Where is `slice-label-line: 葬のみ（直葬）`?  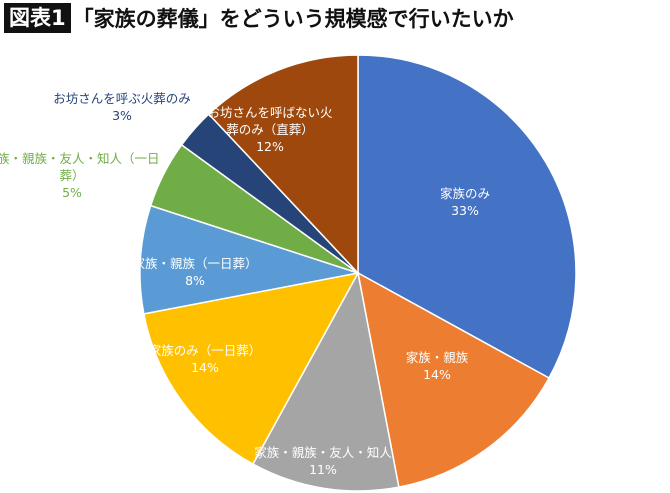
slice-label-line: 葬のみ（直葬） is located at coordinates (270, 129).